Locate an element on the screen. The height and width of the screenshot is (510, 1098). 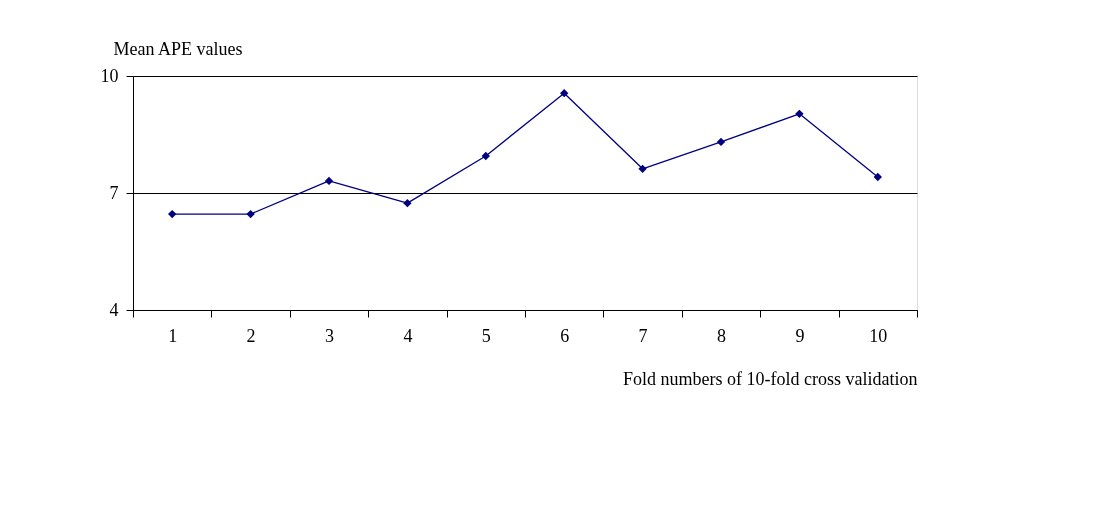
x-tick-label: 9 is located at coordinates (800, 335).